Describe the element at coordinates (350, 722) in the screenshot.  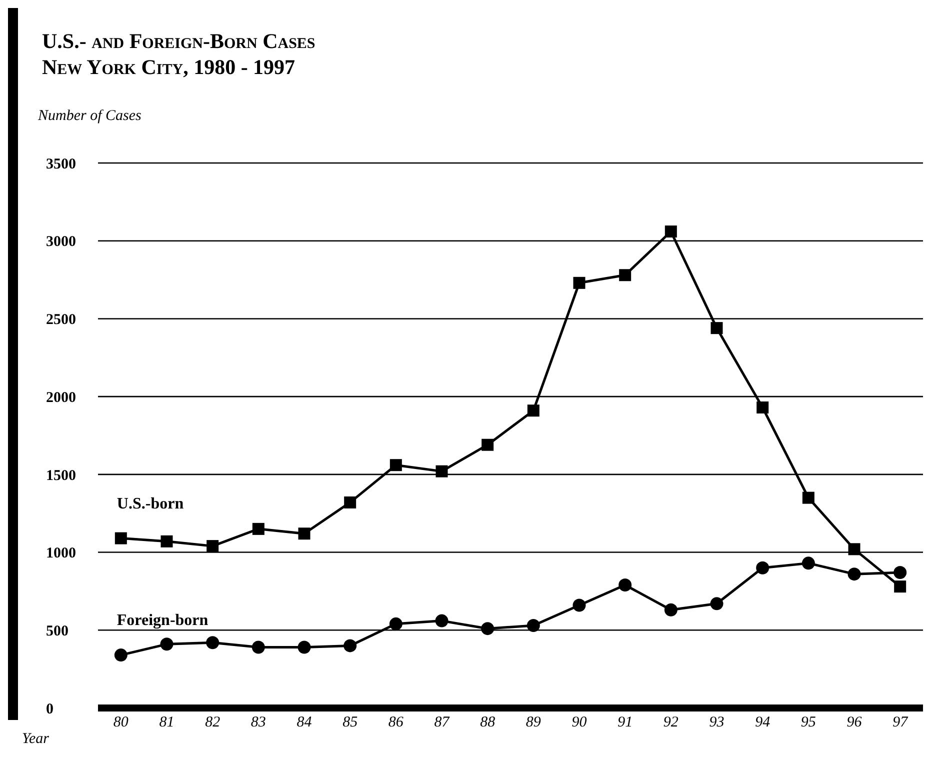
I see `x-tick-label: 85` at that location.